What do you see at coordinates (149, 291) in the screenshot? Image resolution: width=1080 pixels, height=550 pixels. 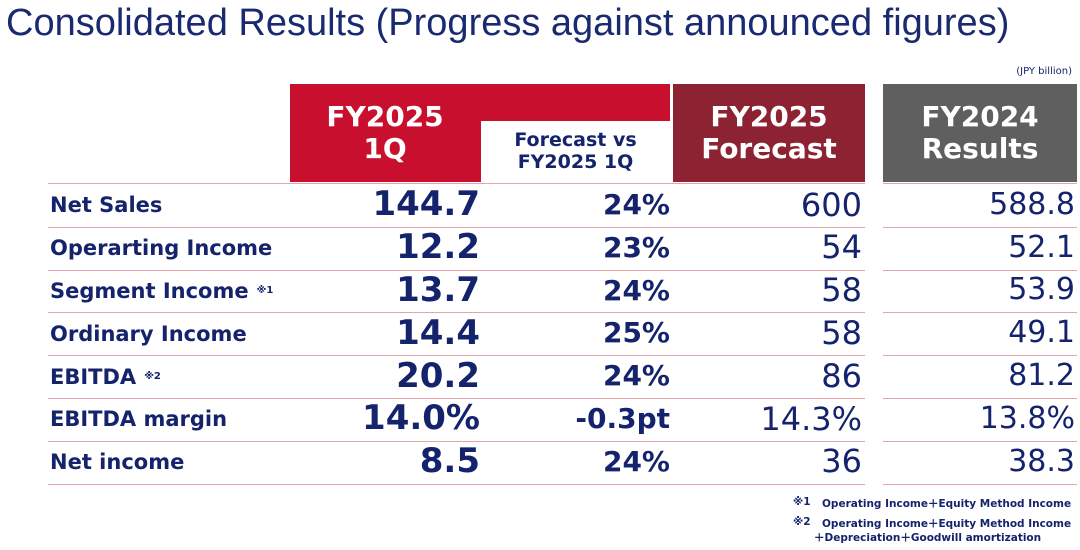 I see `row-label-text: Segment Income` at bounding box center [149, 291].